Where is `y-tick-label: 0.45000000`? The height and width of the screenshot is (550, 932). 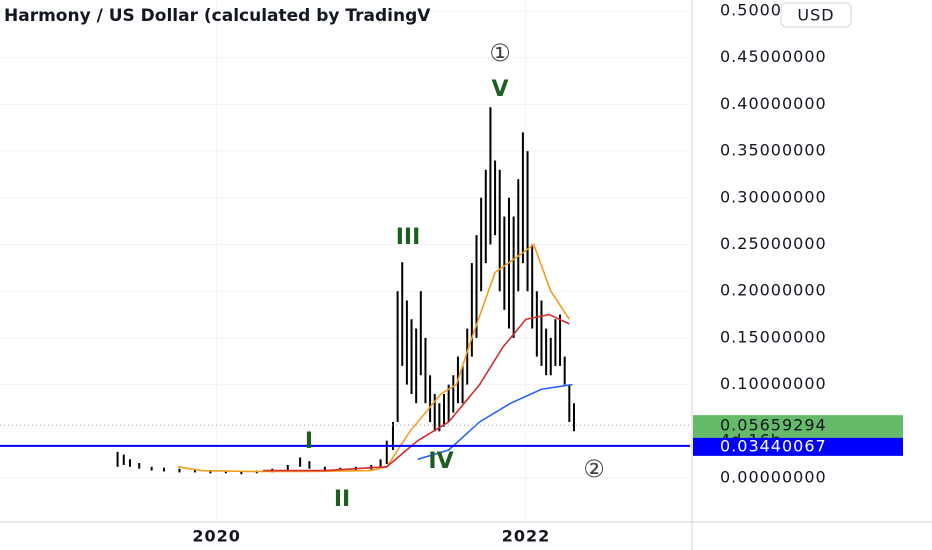 y-tick-label: 0.45000000 is located at coordinates (773, 56).